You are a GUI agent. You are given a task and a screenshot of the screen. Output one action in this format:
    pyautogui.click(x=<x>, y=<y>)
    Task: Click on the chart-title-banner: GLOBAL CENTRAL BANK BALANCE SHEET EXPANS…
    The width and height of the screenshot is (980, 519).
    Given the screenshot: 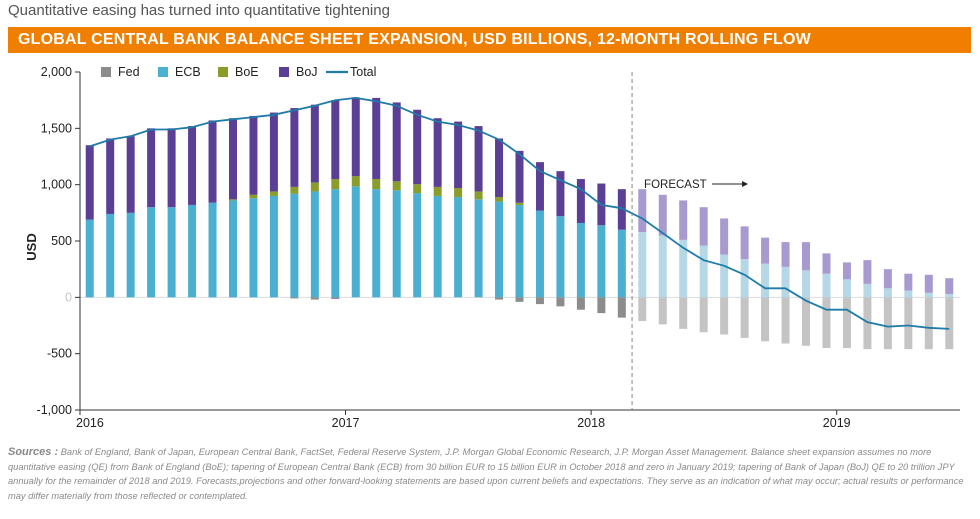 What is the action you would take?
    pyautogui.click(x=489, y=40)
    